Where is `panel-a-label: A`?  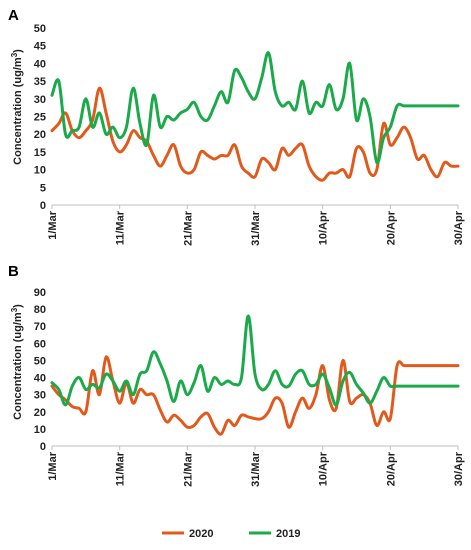 panel-a-label: A is located at coordinates (13, 15).